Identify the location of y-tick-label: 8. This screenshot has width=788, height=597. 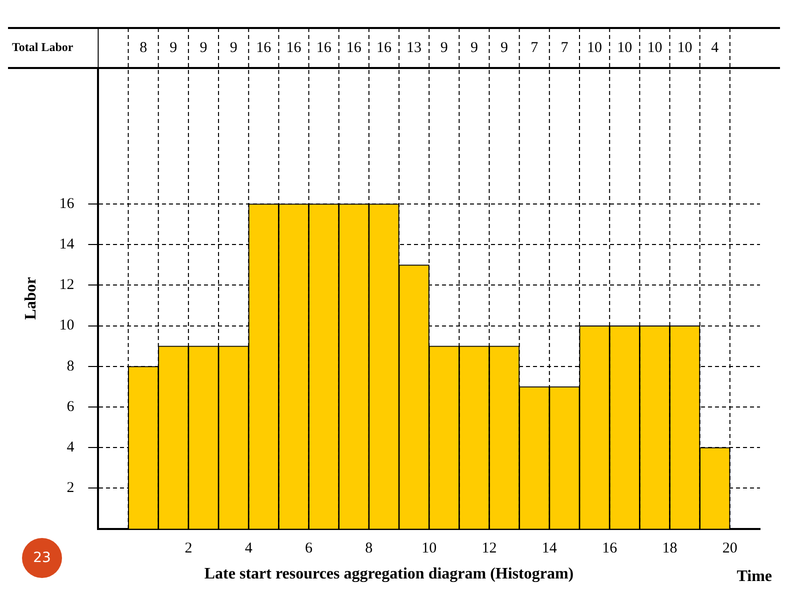
(70, 366).